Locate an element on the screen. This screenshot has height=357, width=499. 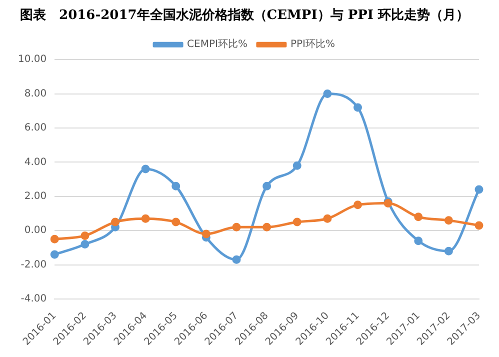
y-tick-label: 10.00 is located at coordinates (32, 60).